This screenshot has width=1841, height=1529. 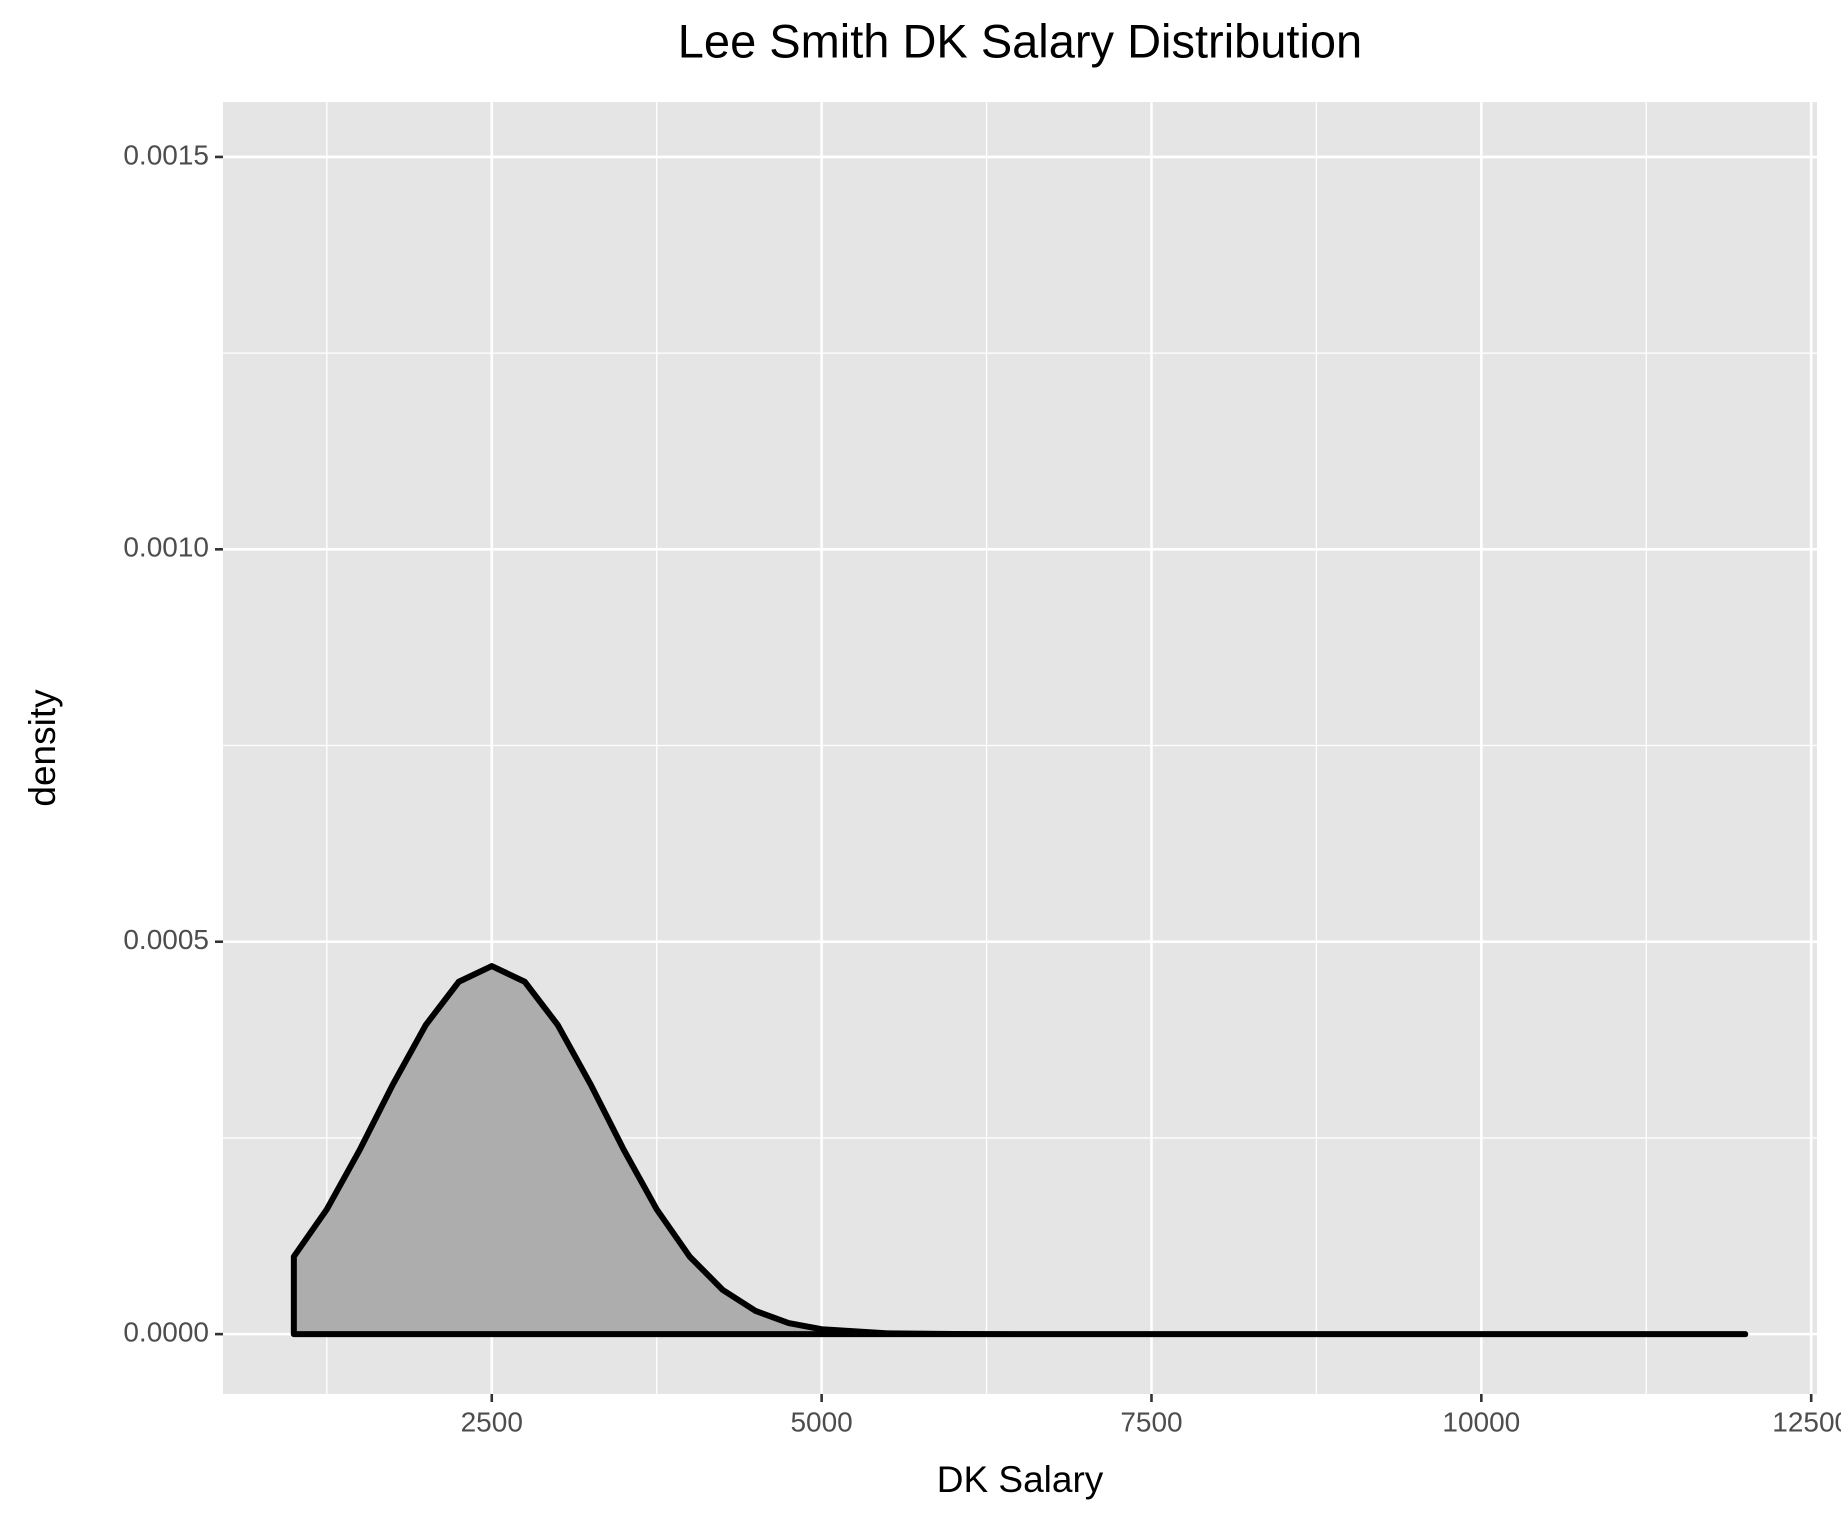 What do you see at coordinates (166, 939) in the screenshot?
I see `y-tick-label: 0.0005` at bounding box center [166, 939].